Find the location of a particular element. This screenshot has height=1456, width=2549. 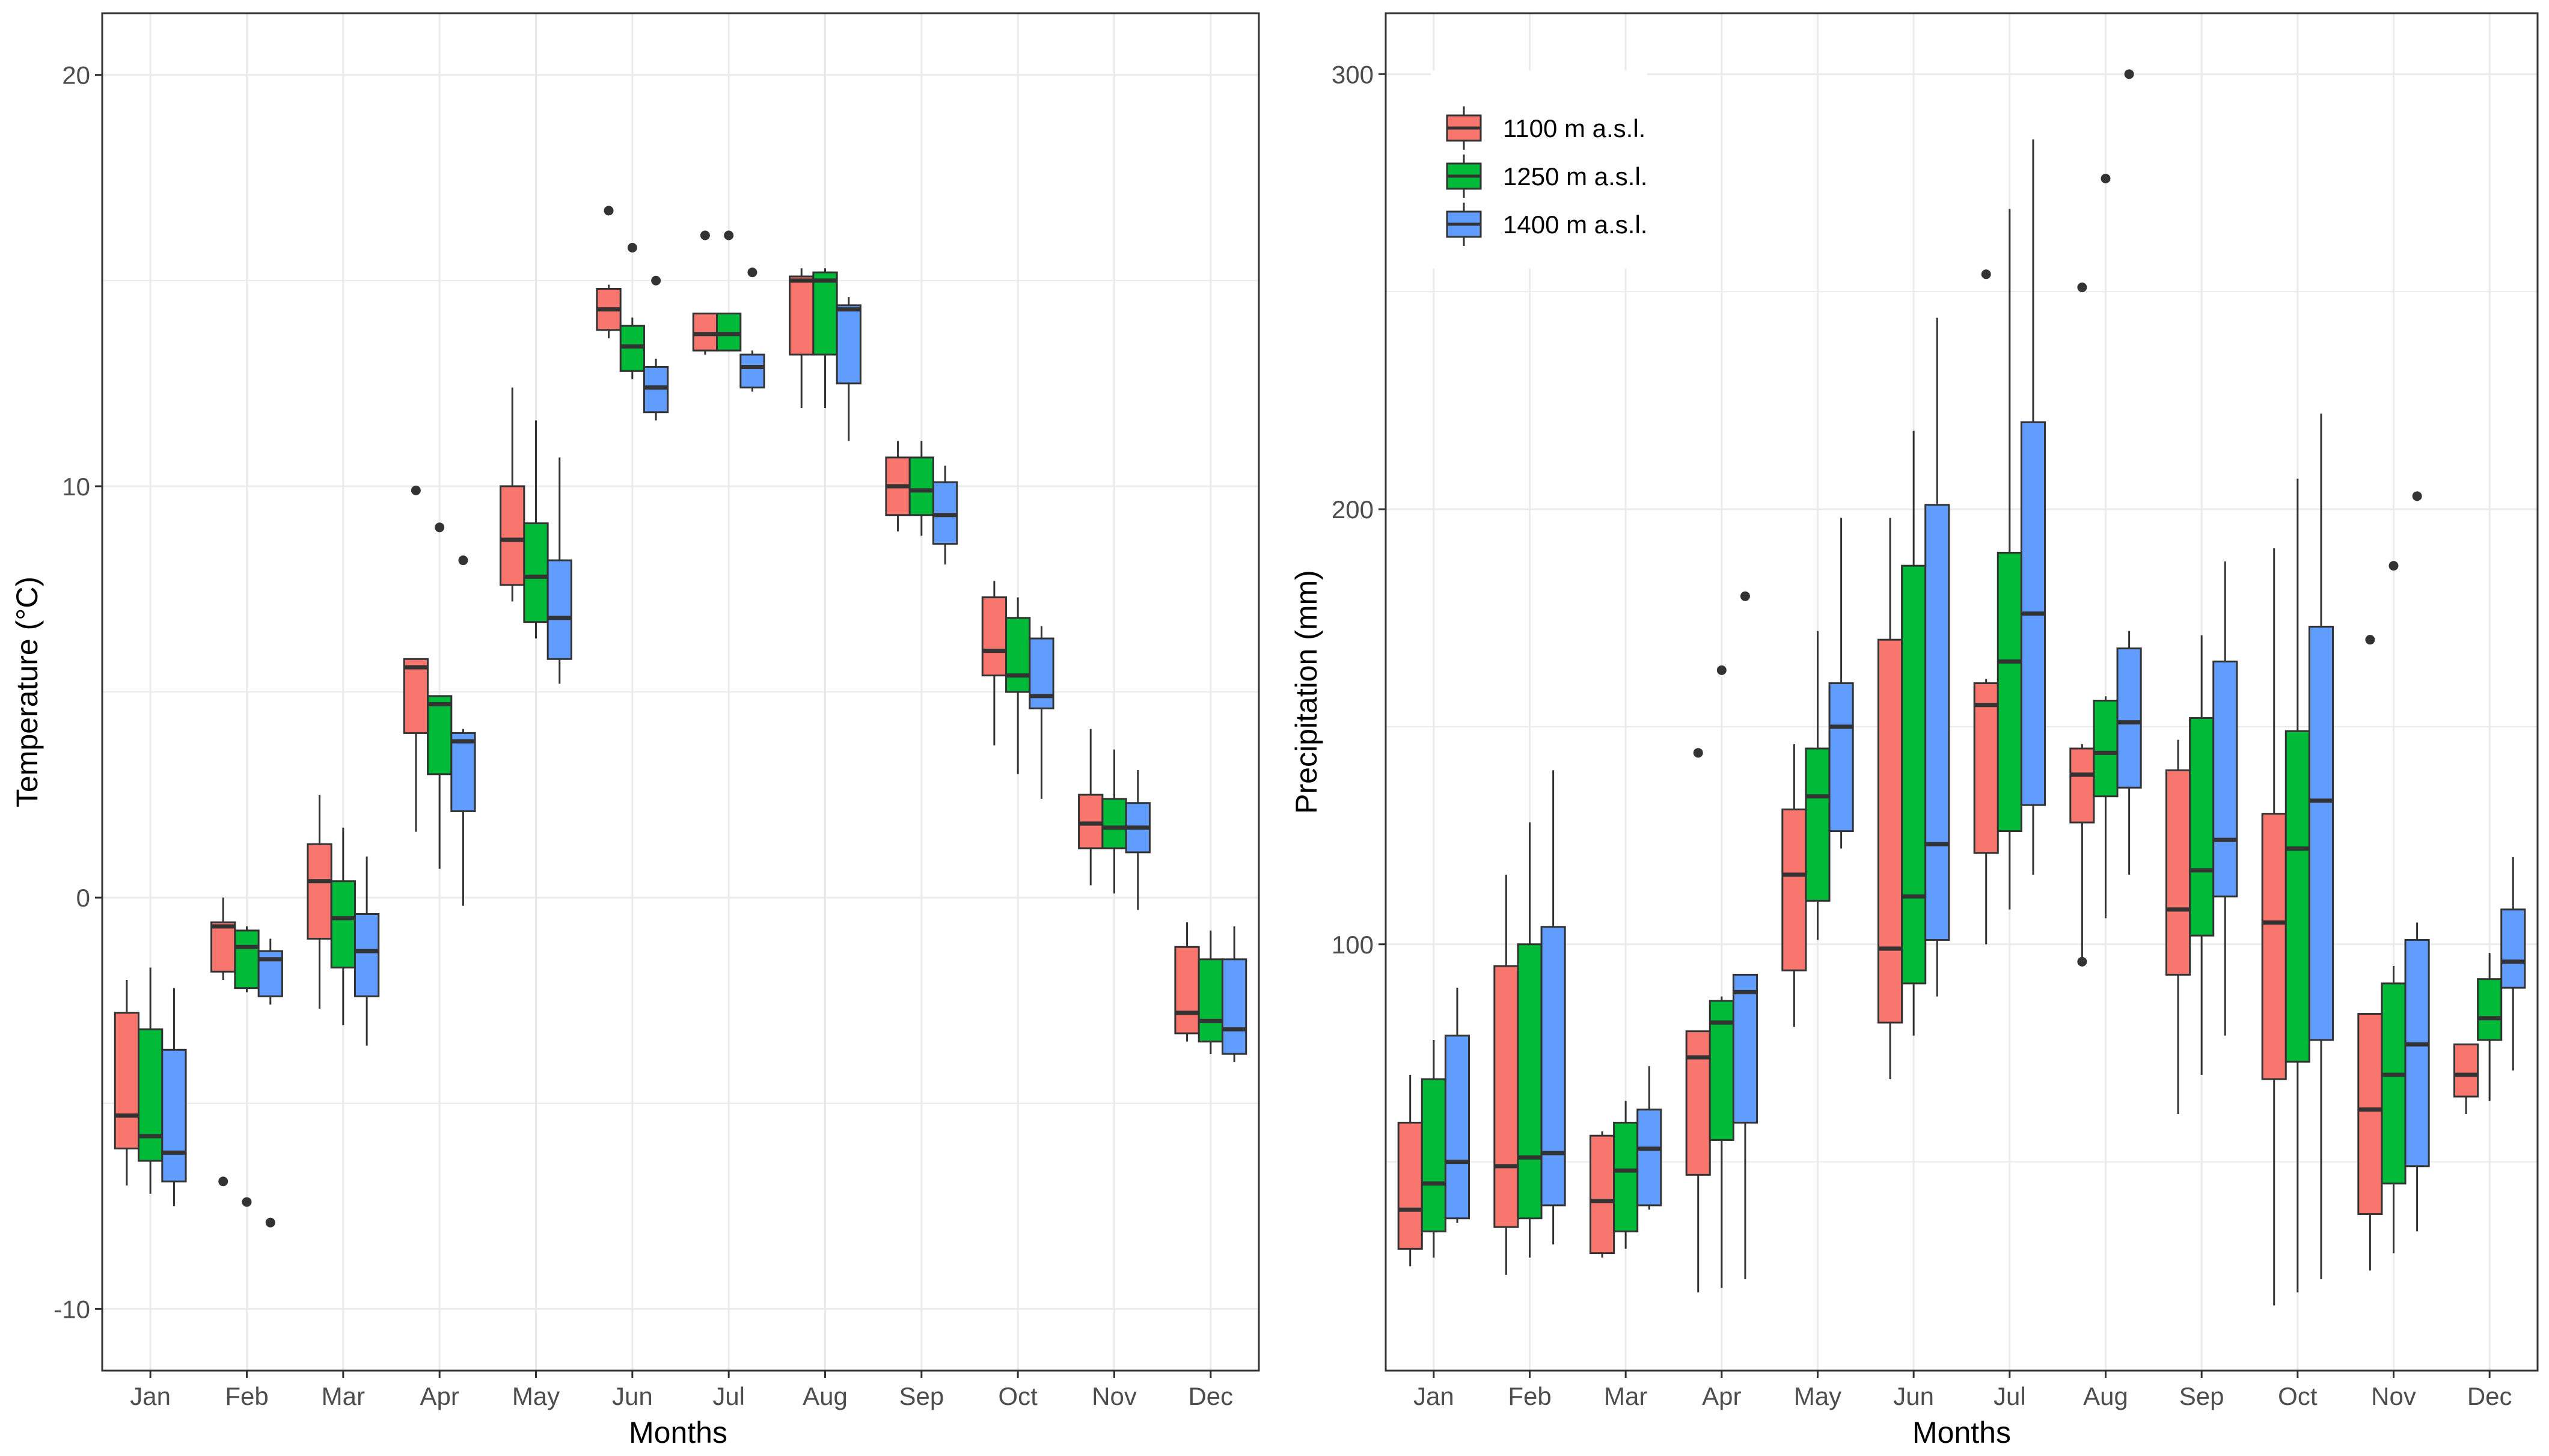

precipitation-x-tick-label-apr: Apr is located at coordinates (1722, 1396).